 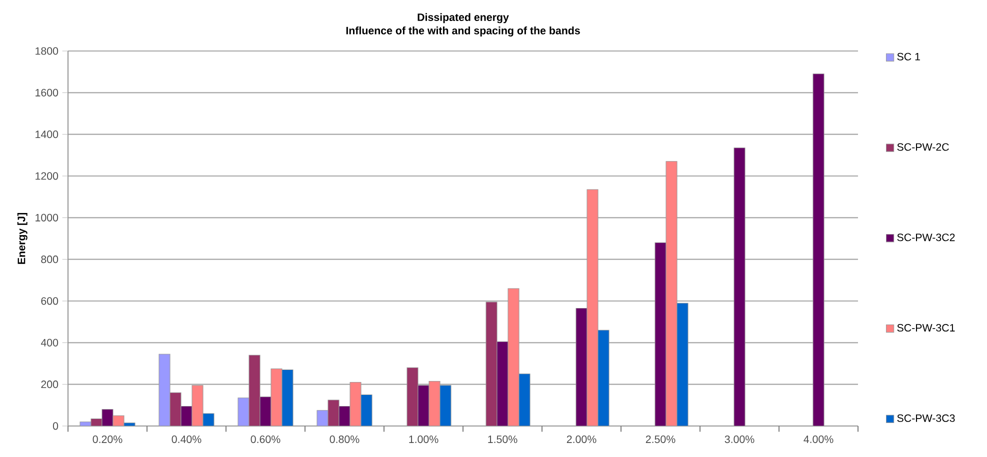 What do you see at coordinates (49, 260) in the screenshot?
I see `y-tick-label: 800` at bounding box center [49, 260].